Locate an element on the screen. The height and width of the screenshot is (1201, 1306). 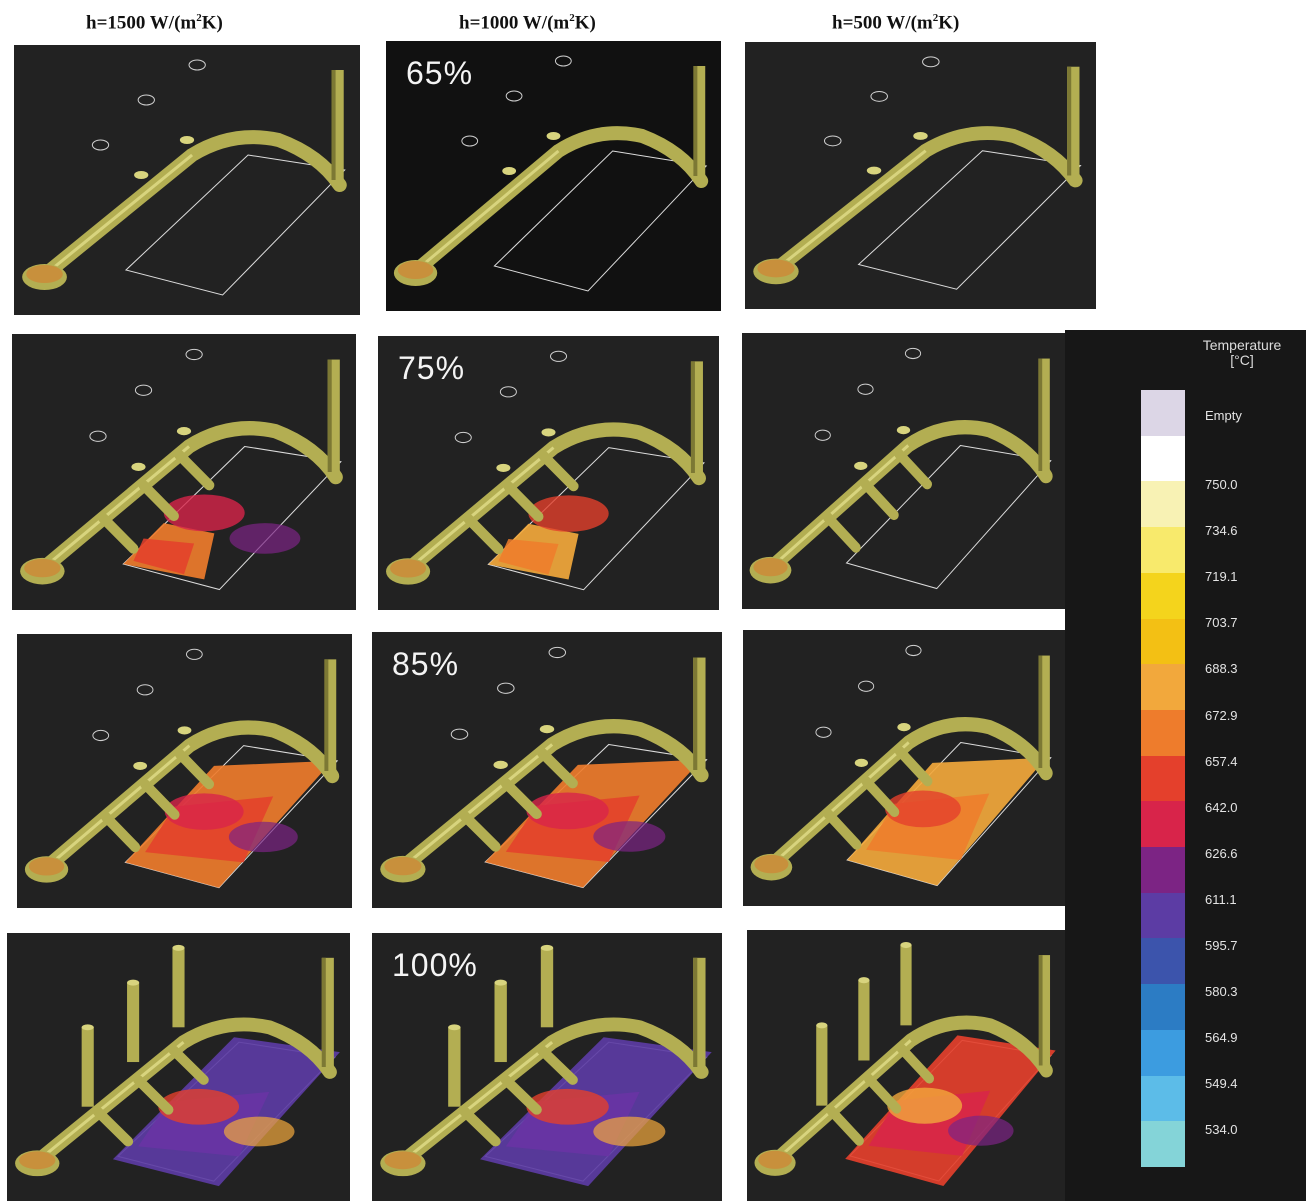
hot-spot is located at coordinates (204, 513).